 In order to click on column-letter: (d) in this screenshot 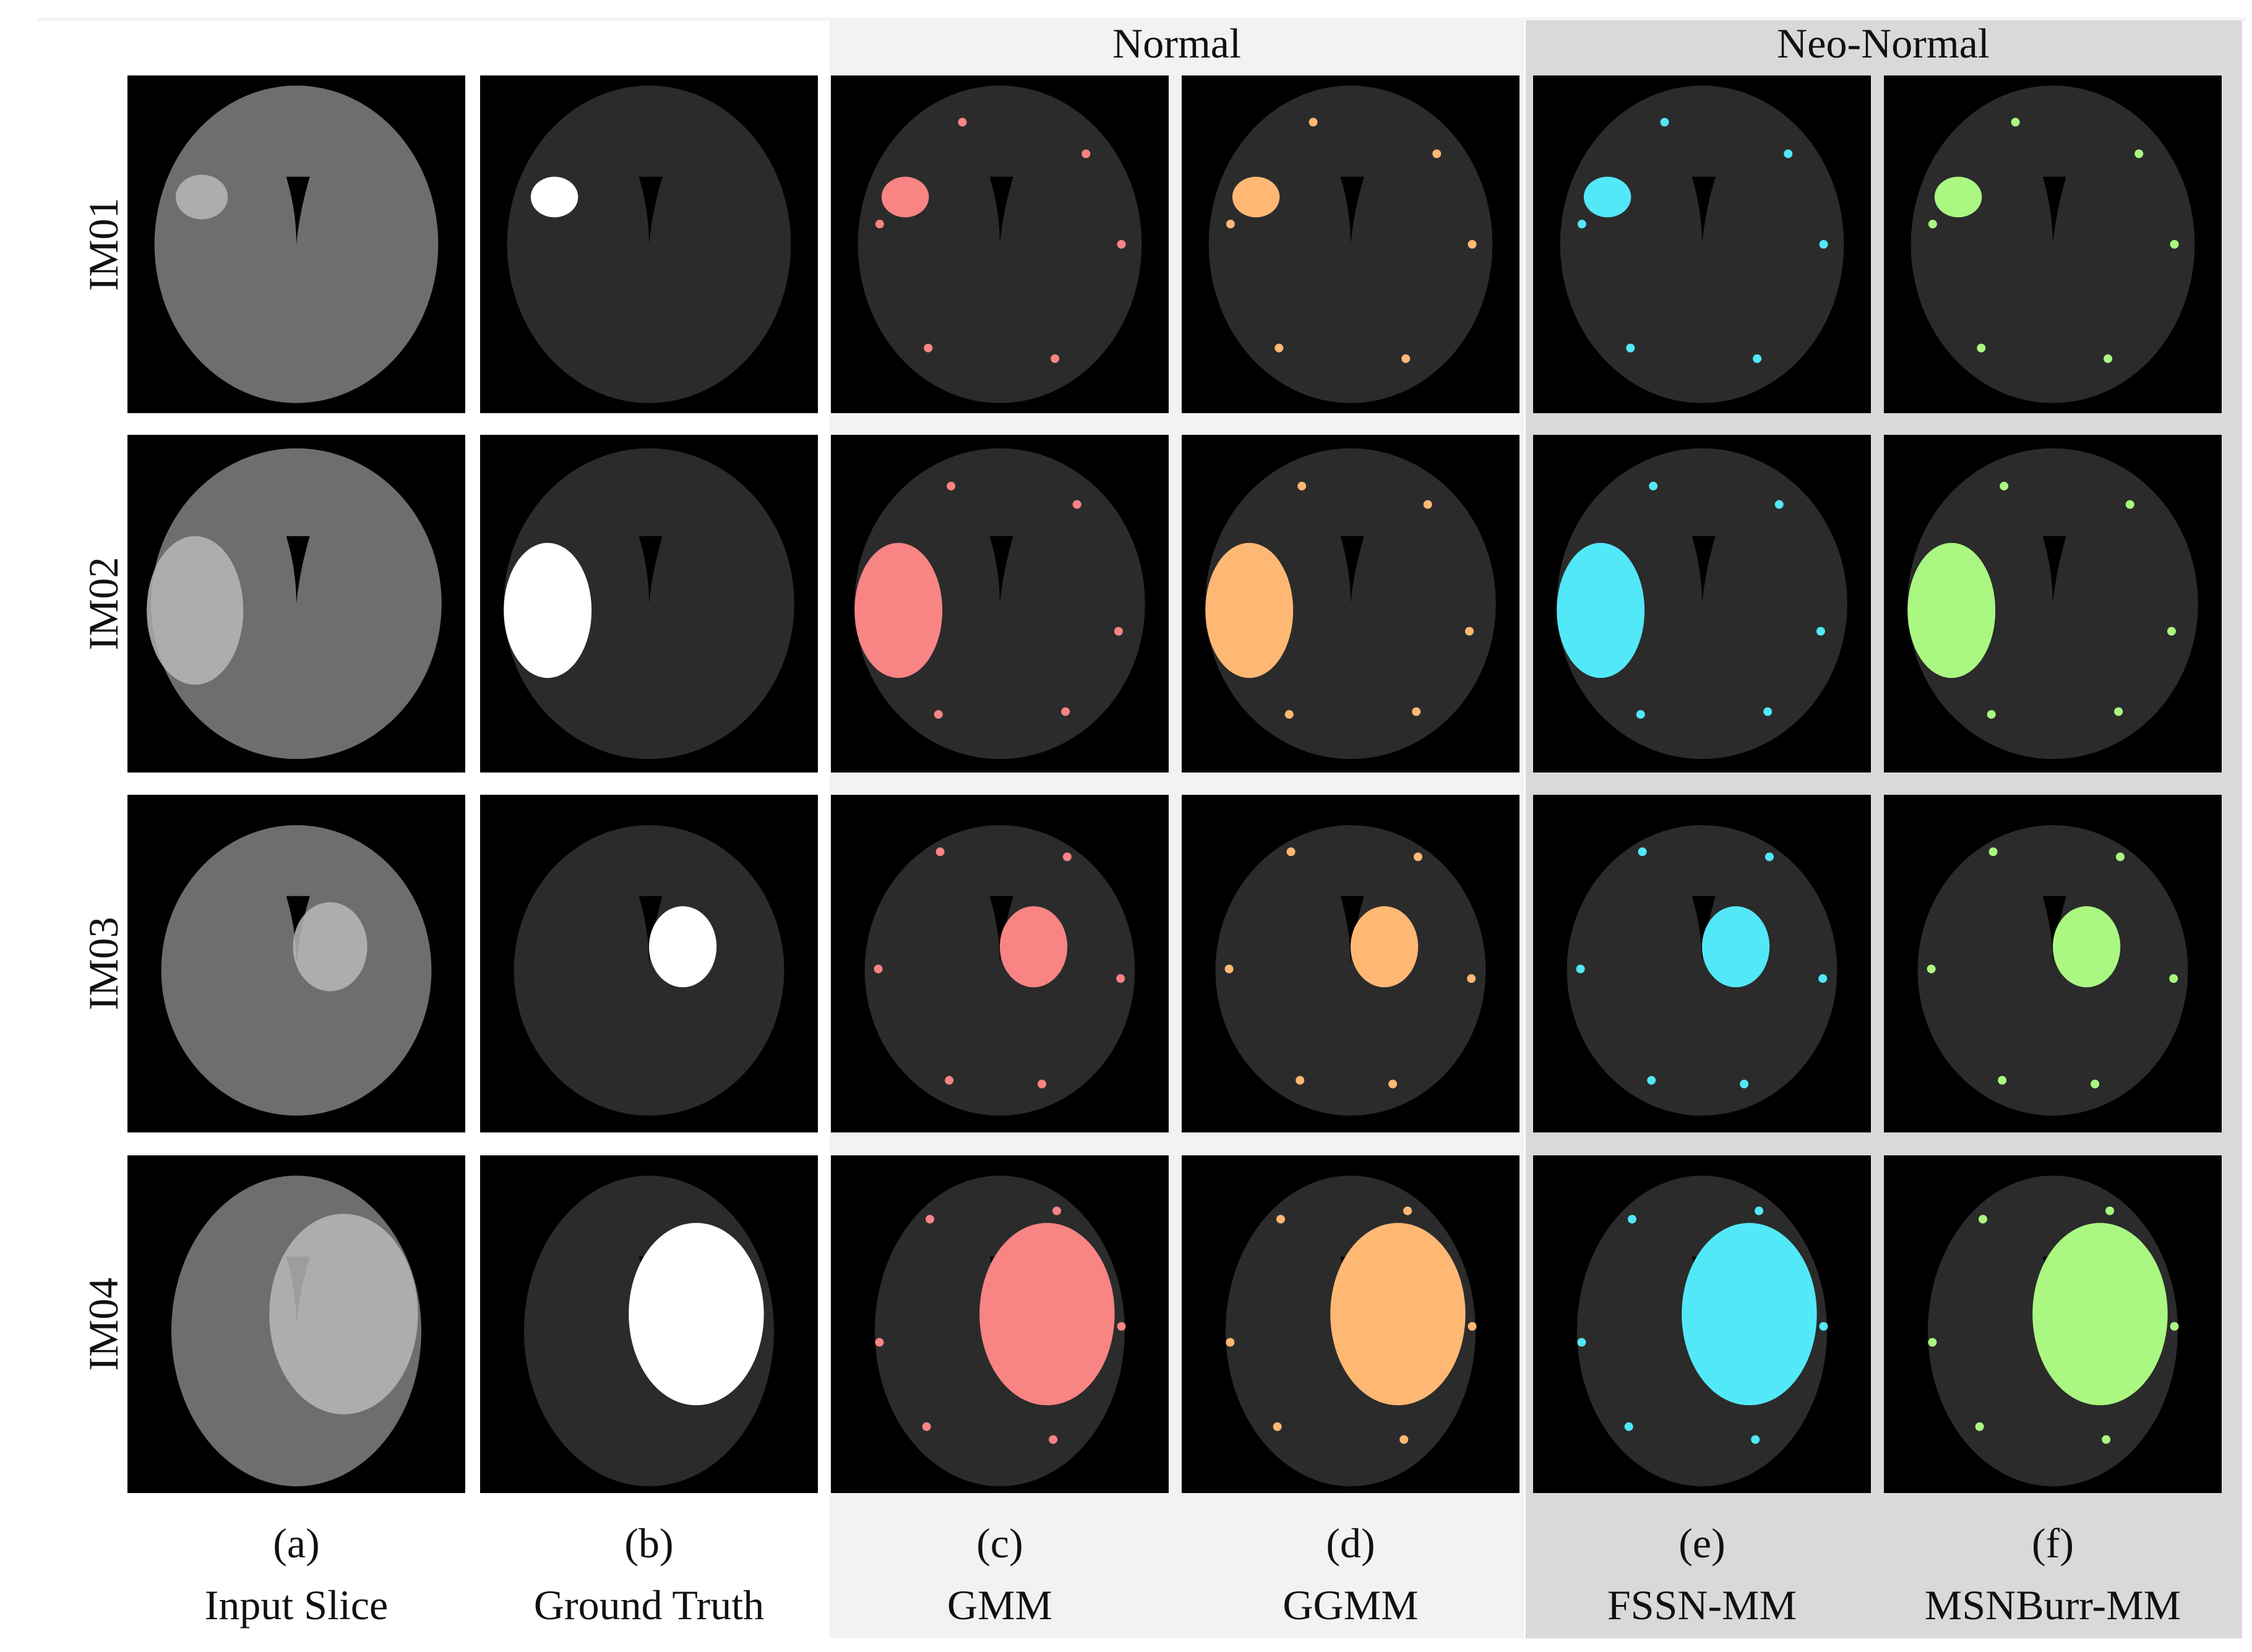, I will do `click(1350, 1543)`.